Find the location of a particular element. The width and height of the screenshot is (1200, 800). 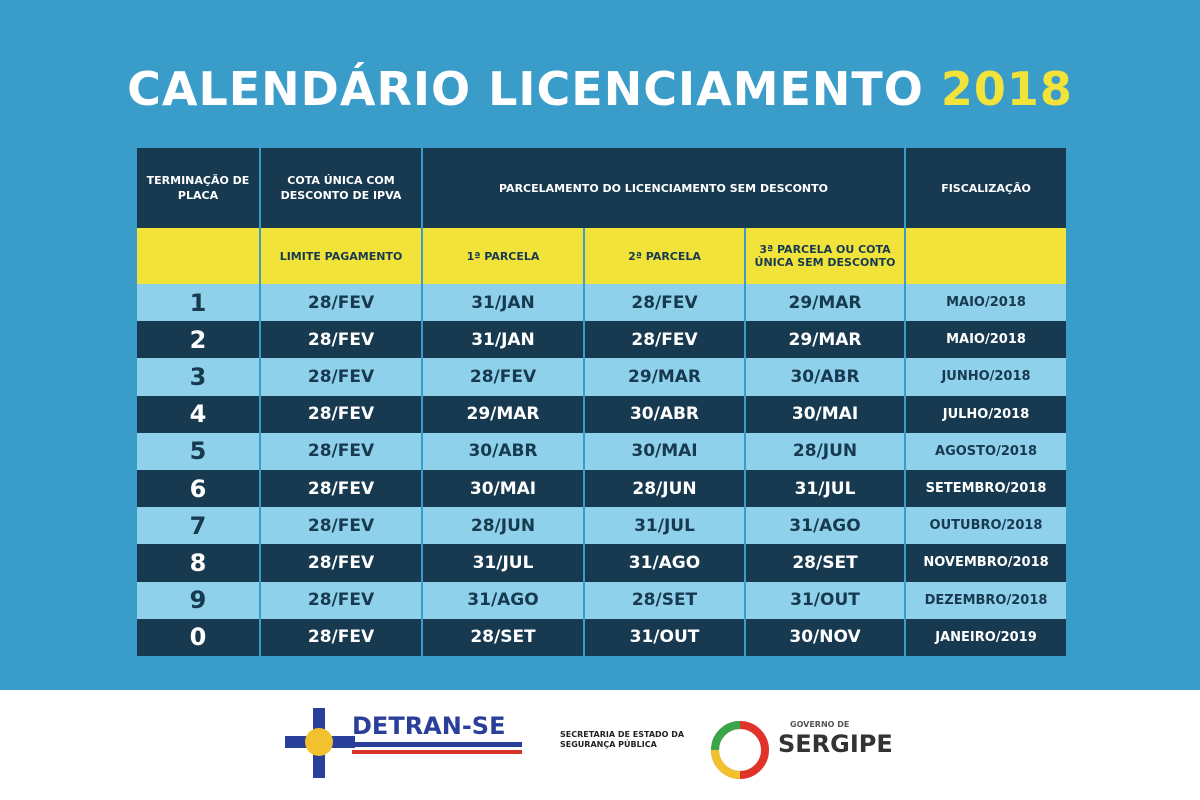

table-row: 0 28/FEV 28/SET 31/OUT 30/NOV JANEIRO/2019 is located at coordinates (602, 637).